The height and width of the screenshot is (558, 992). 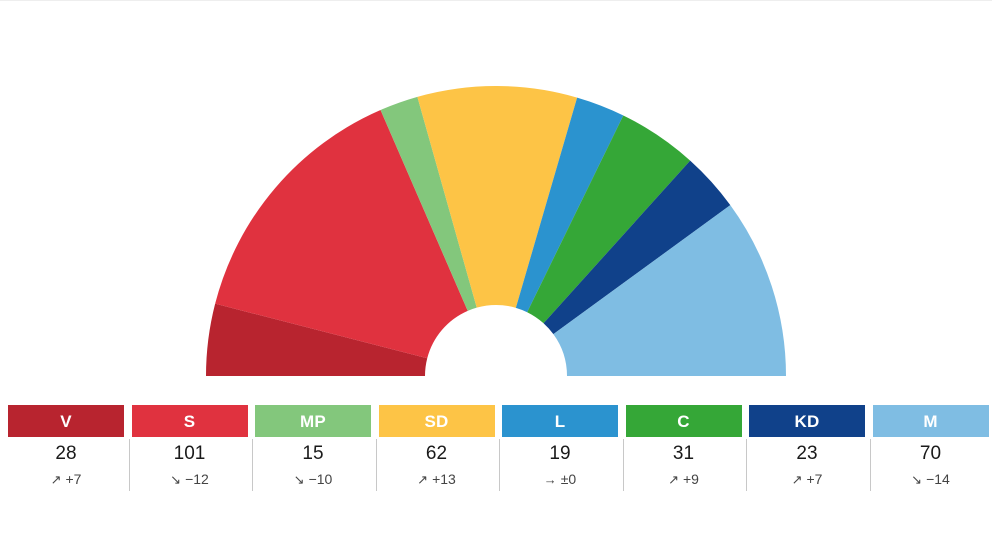 I want to click on legend-item-kd: KD 23 ↗ +7, so click(x=805, y=449).